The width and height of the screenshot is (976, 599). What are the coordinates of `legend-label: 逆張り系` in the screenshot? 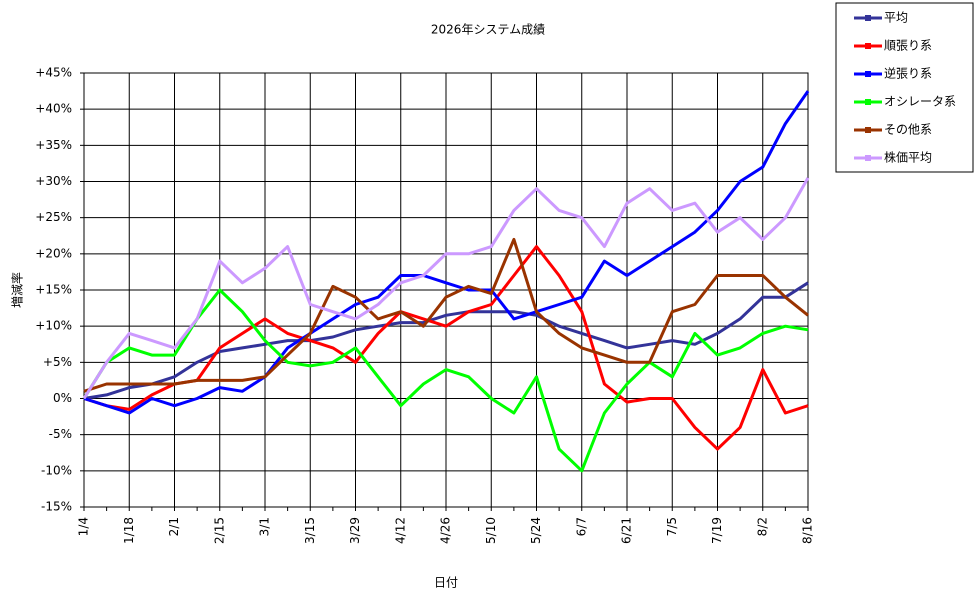 It's located at (908, 73).